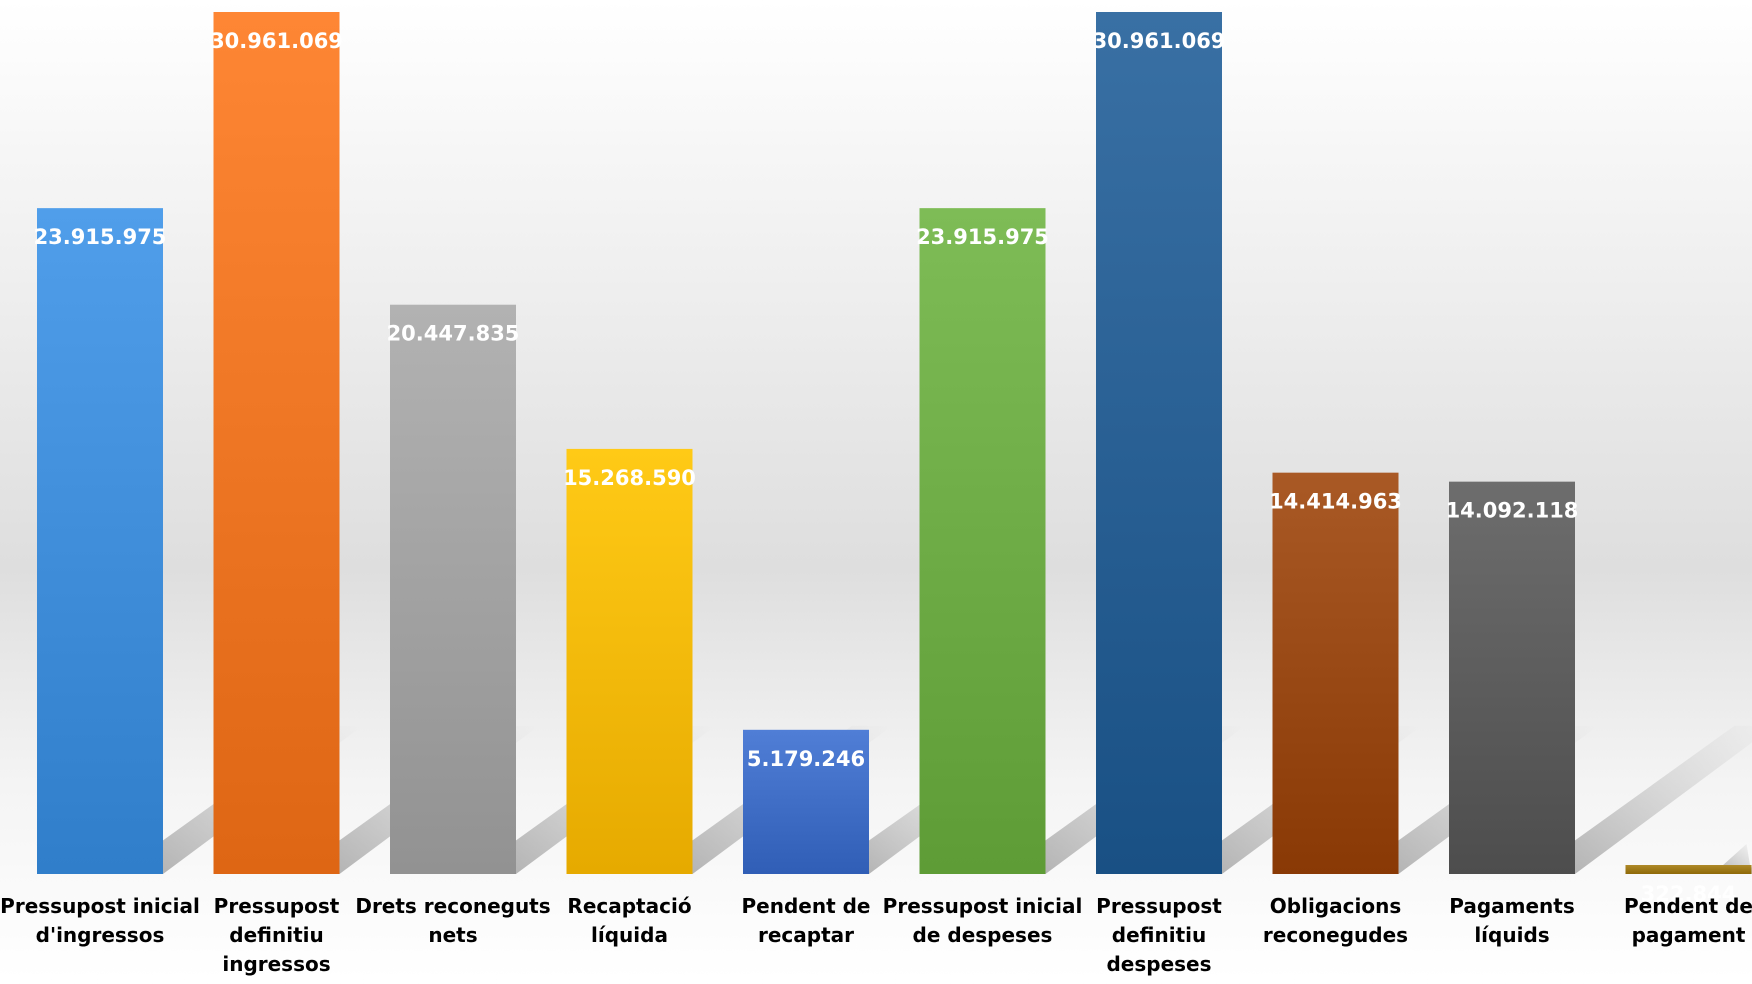 The image size is (1752, 984). What do you see at coordinates (1335, 920) in the screenshot?
I see `category-label: Obligacions reconegudes` at bounding box center [1335, 920].